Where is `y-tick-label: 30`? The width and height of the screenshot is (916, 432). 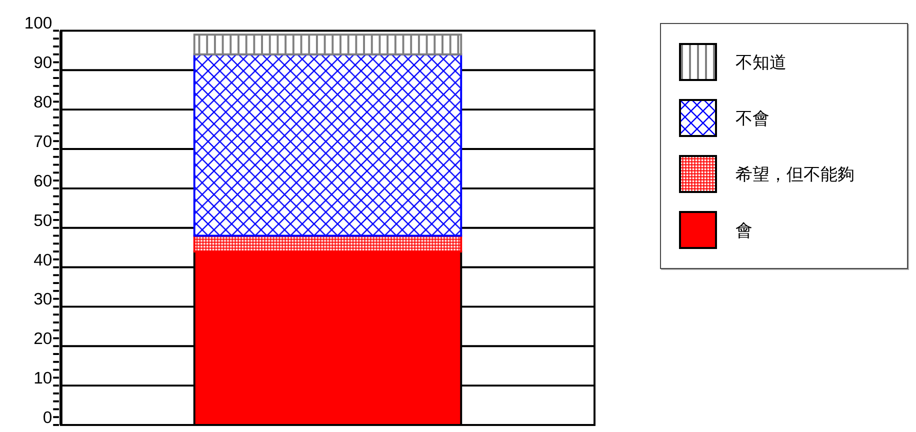
y-tick-label: 30 is located at coordinates (43, 299).